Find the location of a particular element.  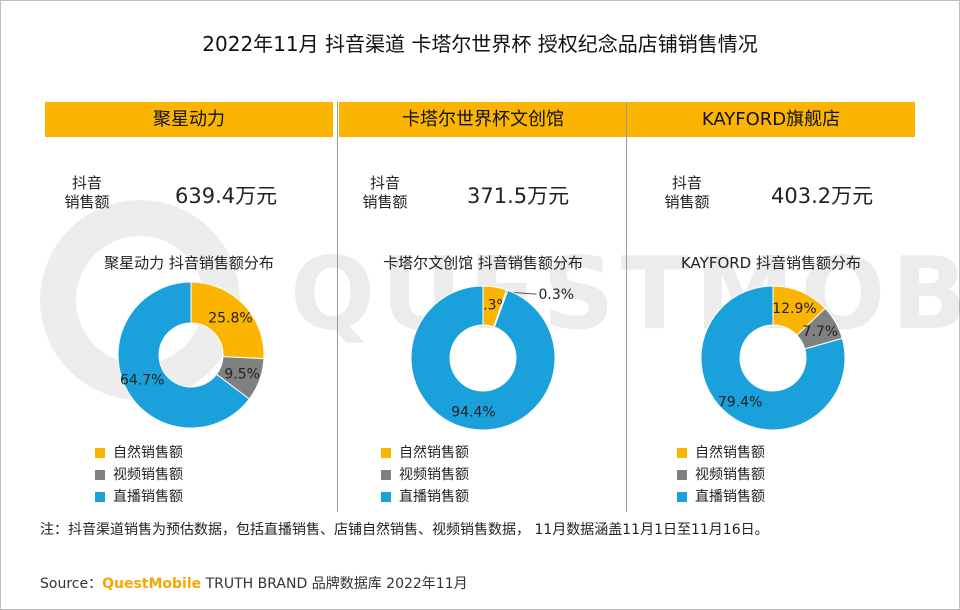

slice-label-video: 9.5% is located at coordinates (242, 375).